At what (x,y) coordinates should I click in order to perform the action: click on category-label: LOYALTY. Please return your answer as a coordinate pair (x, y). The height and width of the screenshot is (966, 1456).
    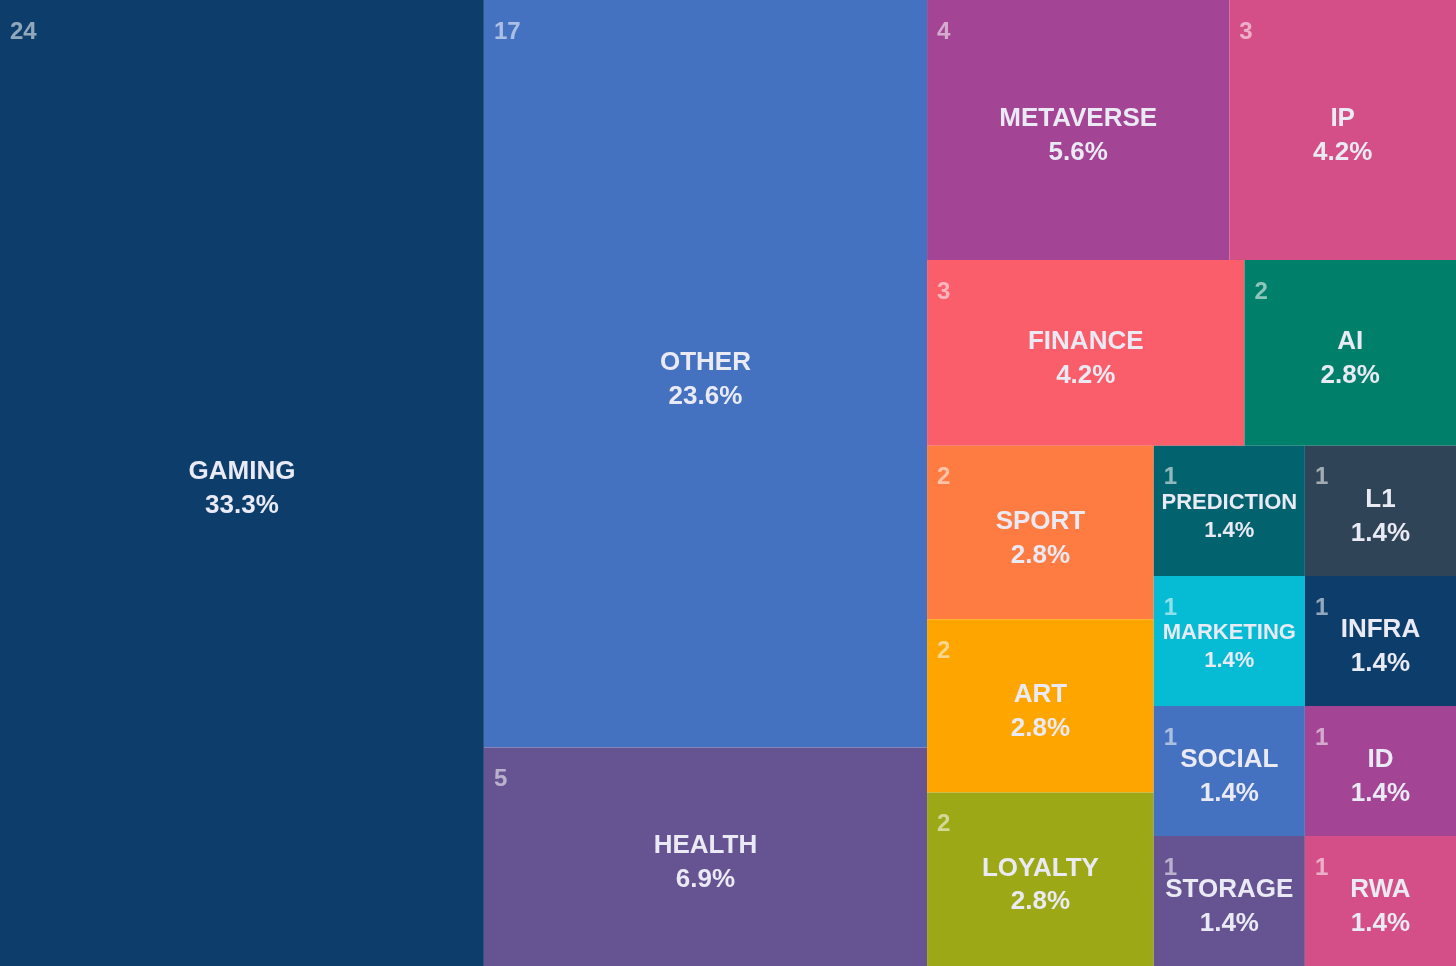
    Looking at the image, I should click on (1040, 866).